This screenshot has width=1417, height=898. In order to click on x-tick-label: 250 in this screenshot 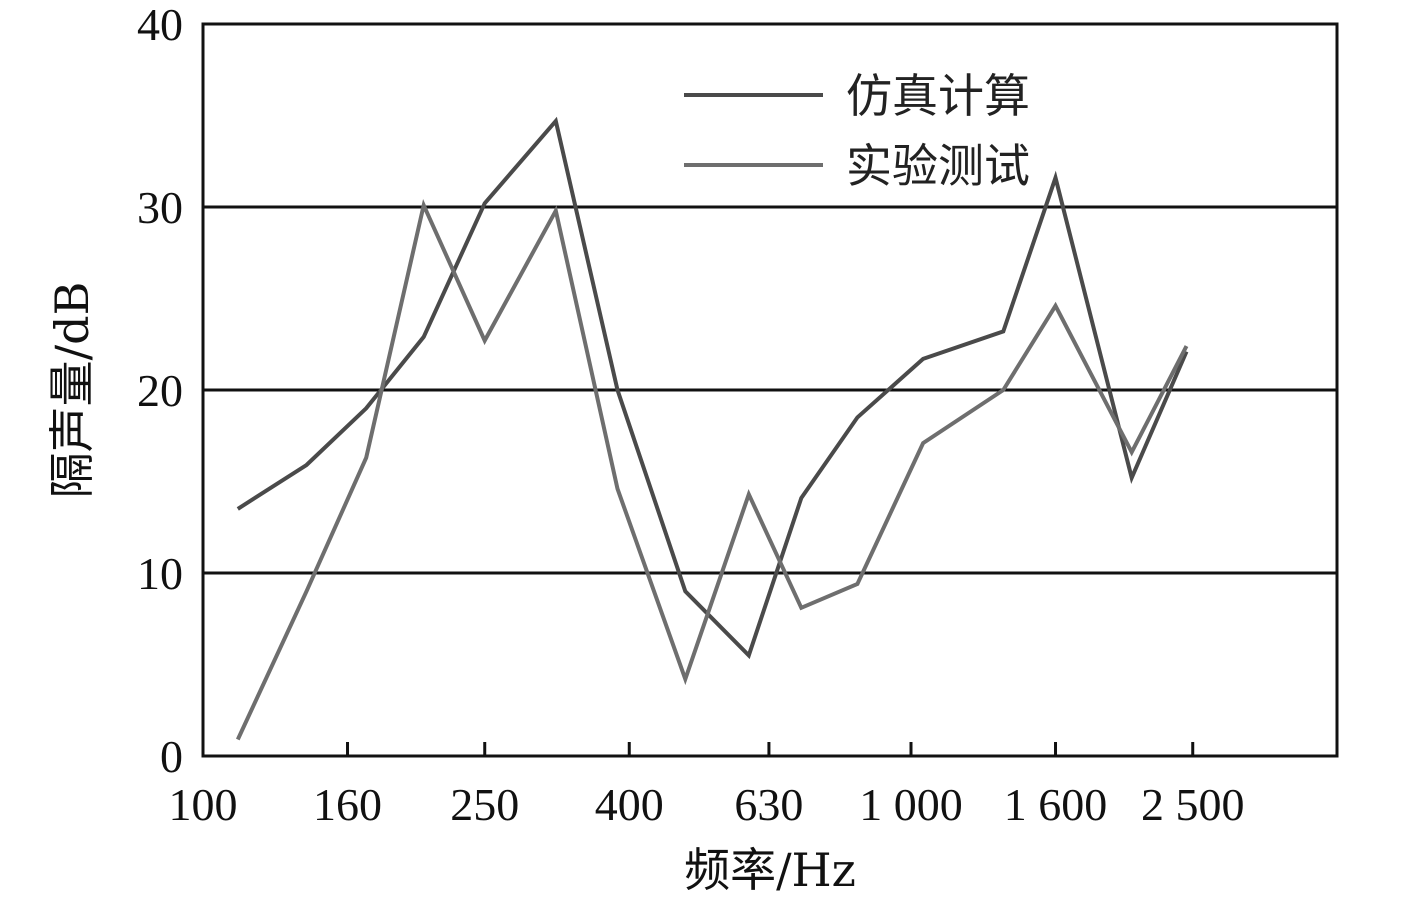, I will do `click(484, 804)`.